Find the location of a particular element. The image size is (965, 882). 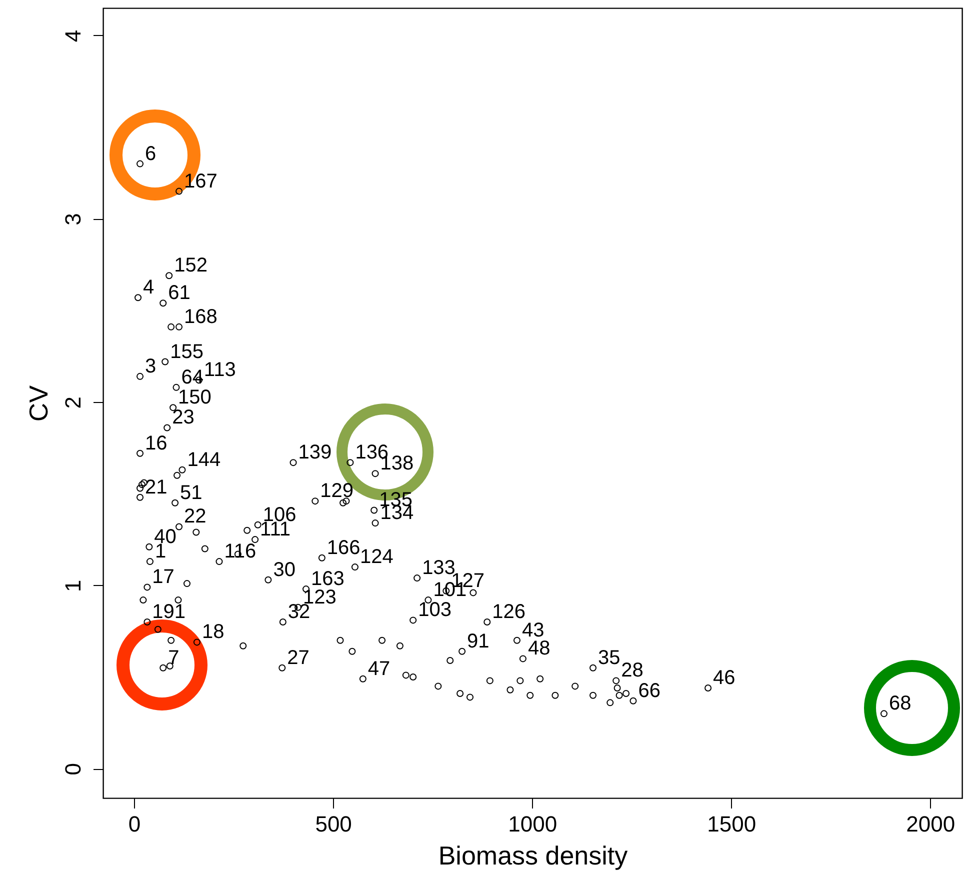

annotation: 28 is located at coordinates (632, 671).